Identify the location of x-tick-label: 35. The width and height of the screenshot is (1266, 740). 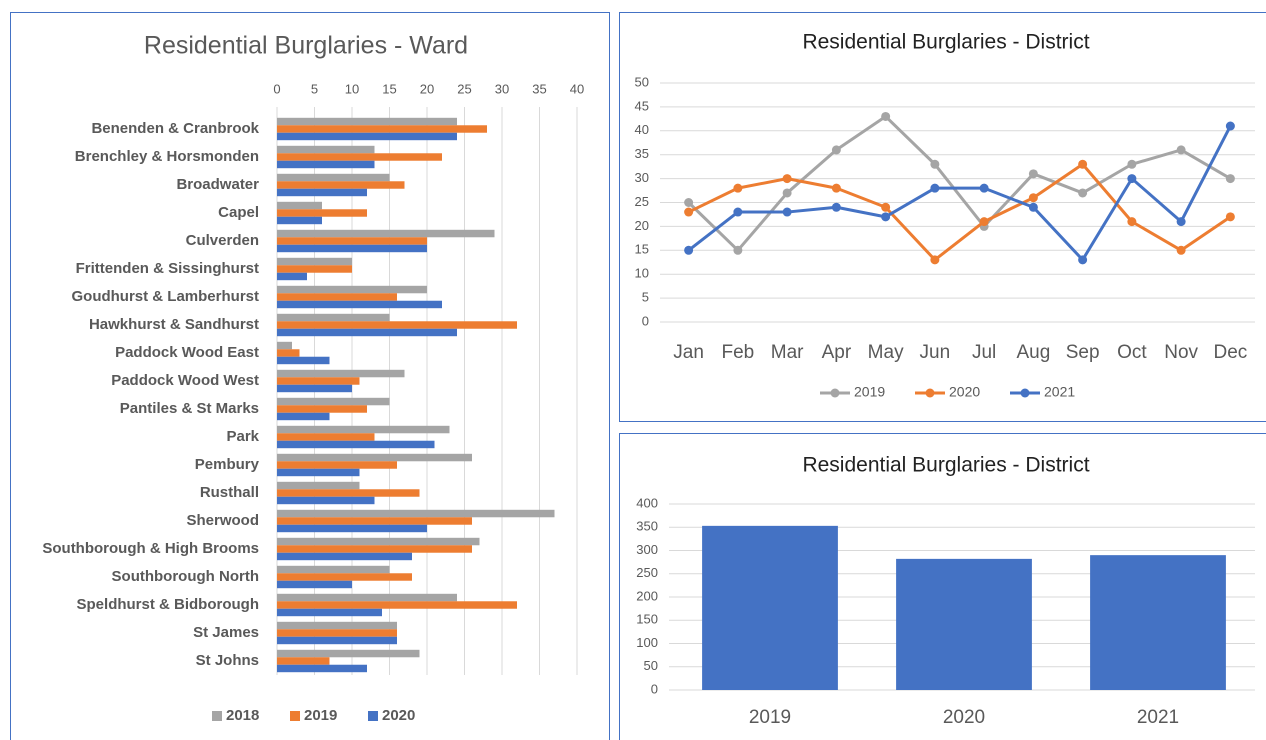
(539, 88).